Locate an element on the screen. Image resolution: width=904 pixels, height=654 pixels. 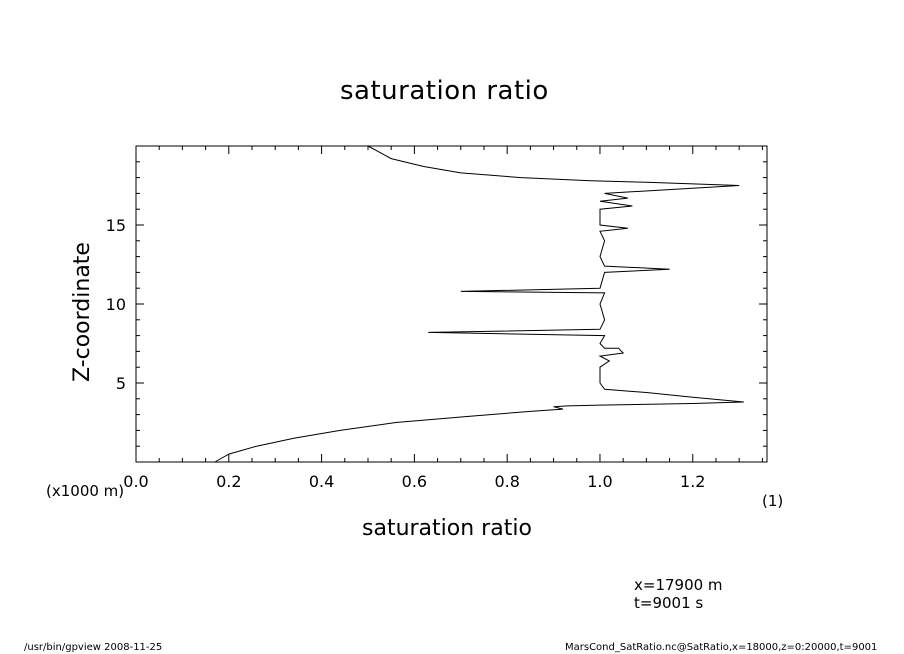
x-axis-unit: (1) is located at coordinates (773, 501).